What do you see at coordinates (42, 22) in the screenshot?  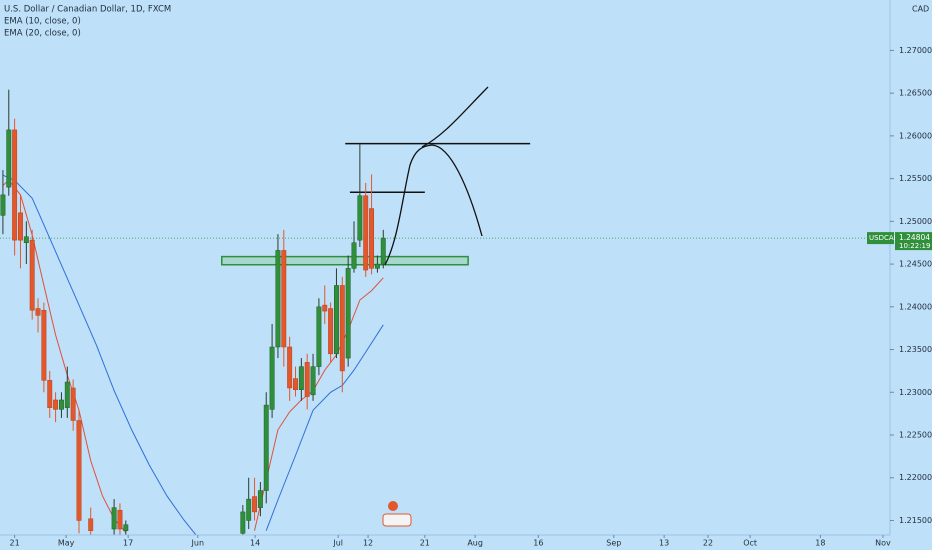 I see `legend-entry: EMA (10, close, 0)` at bounding box center [42, 22].